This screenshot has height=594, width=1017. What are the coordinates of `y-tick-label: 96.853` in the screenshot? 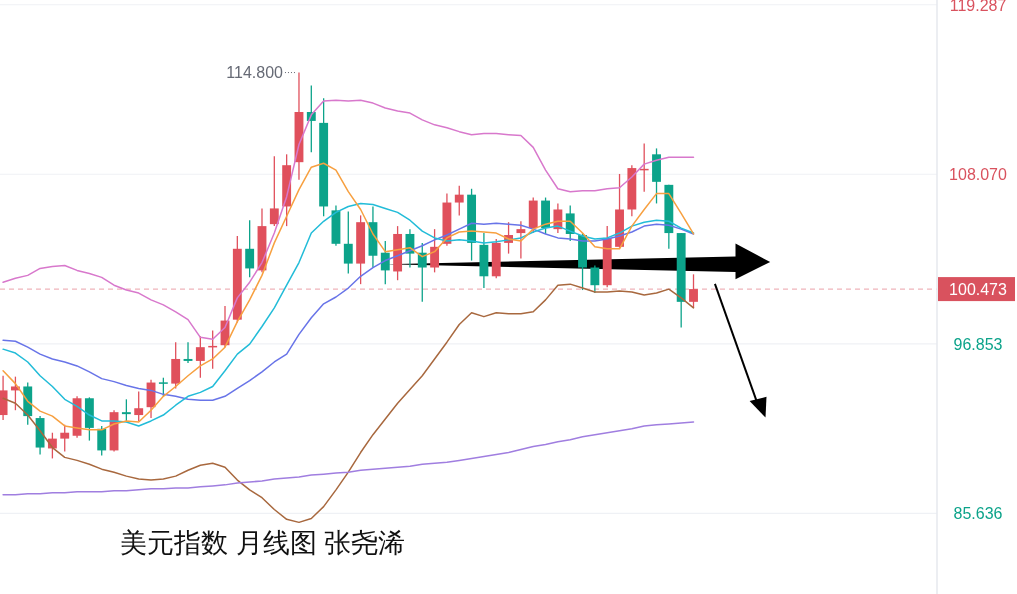 It's located at (978, 344).